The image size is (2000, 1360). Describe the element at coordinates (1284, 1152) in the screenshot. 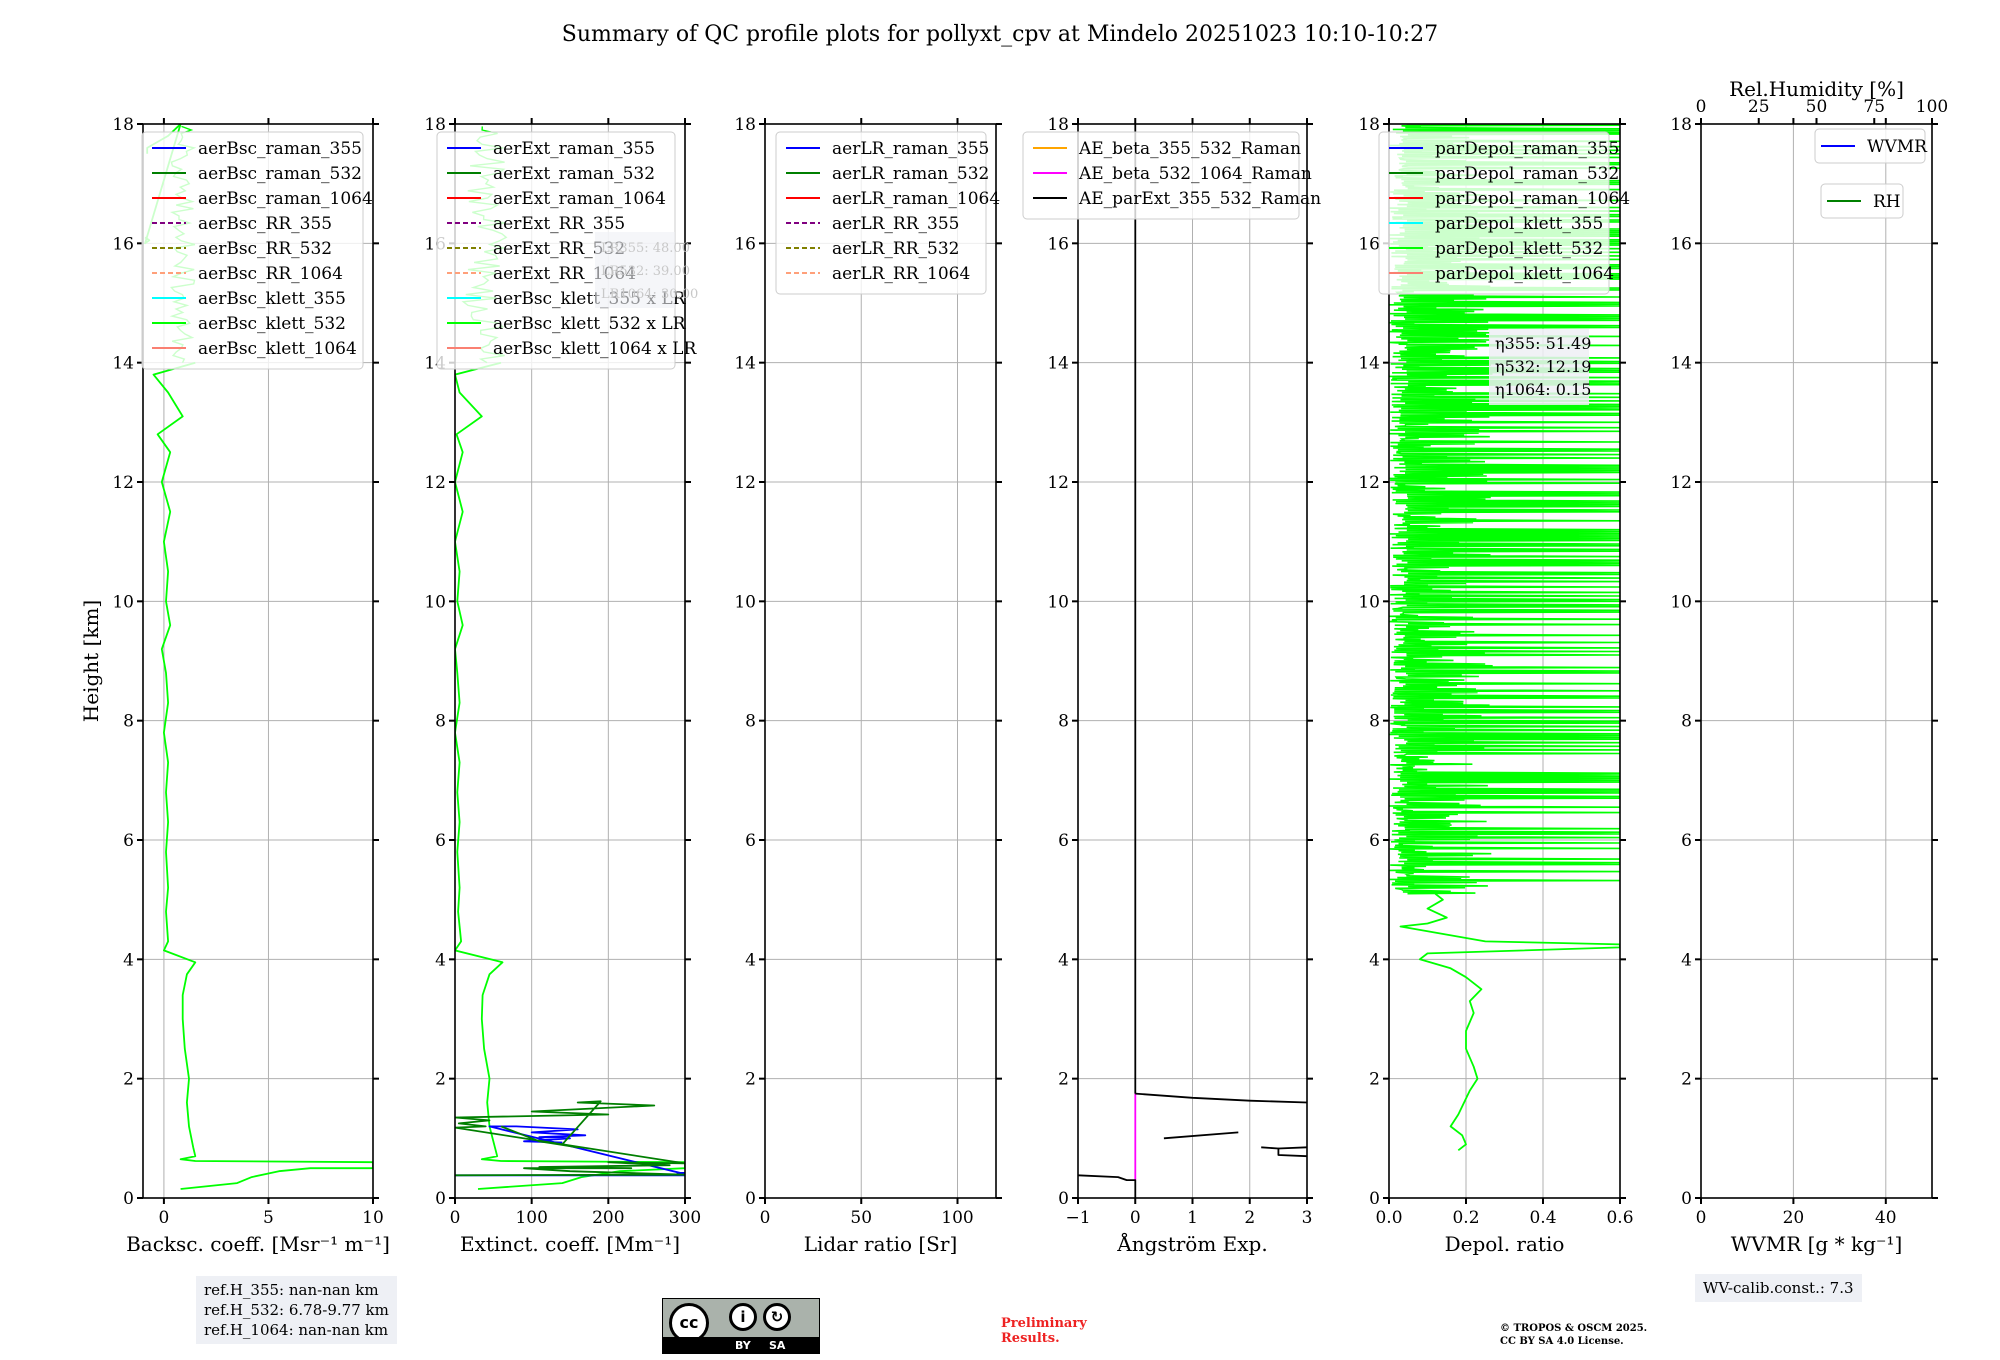

I see `series-line-AE_parExt_355_532_Raman_c` at that location.